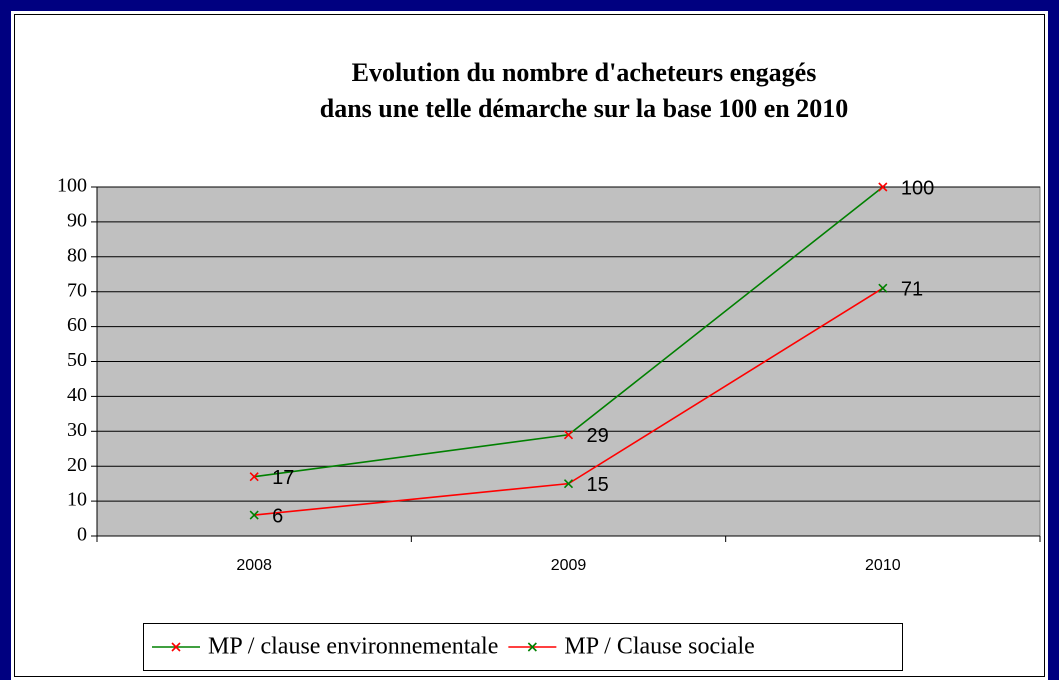 The width and height of the screenshot is (1059, 680). I want to click on chart-title: Evolution du nombre d'acheteurs engagés, so click(584, 72).